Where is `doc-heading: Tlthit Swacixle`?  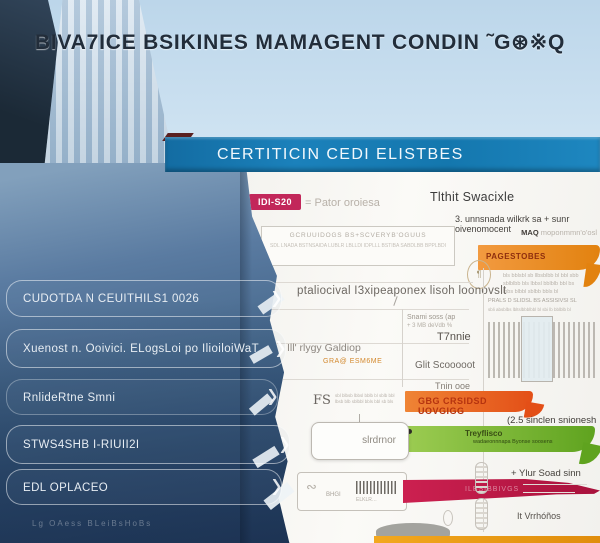 doc-heading: Tlthit Swacixle is located at coordinates (472, 197).